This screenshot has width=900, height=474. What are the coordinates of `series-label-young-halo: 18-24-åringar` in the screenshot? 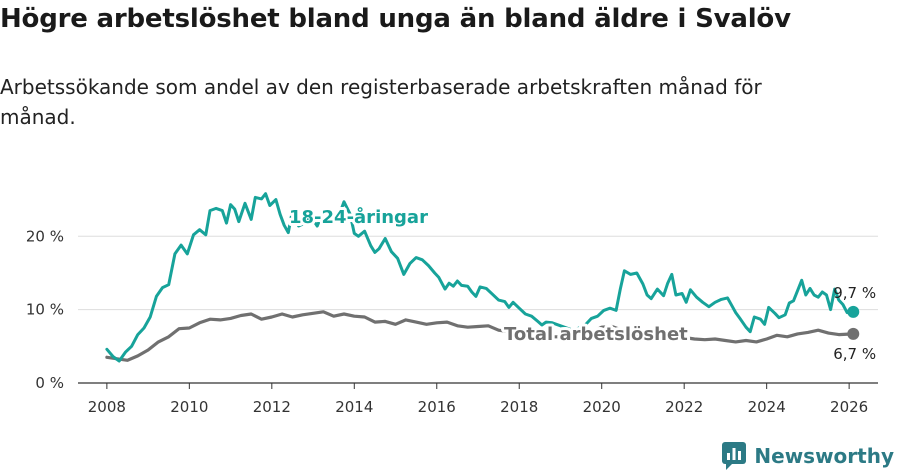 It's located at (358, 217).